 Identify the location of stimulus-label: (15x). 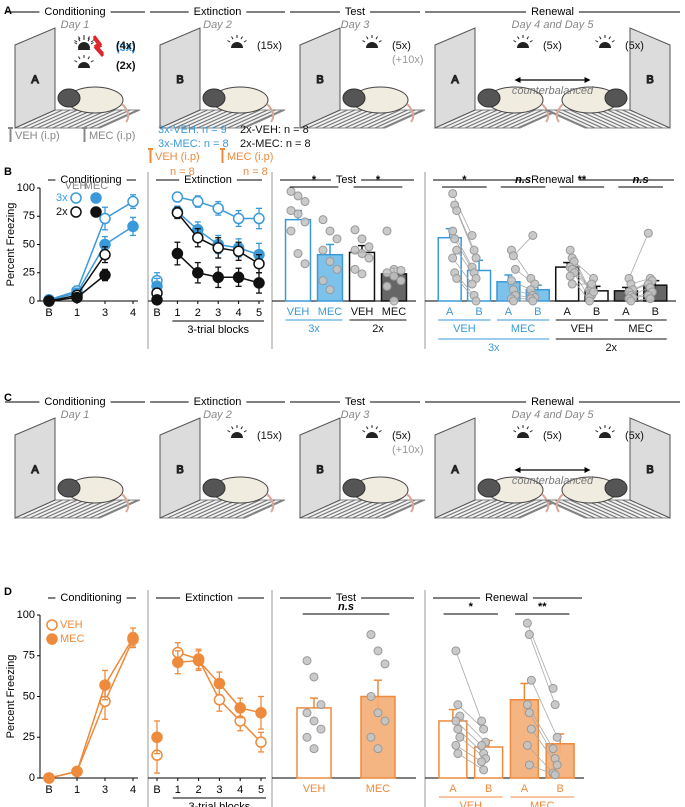
(269, 436).